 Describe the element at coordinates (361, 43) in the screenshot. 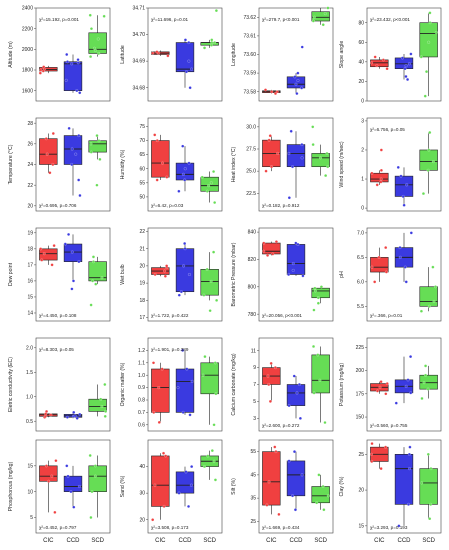

I see `y-tick-label: 60` at that location.